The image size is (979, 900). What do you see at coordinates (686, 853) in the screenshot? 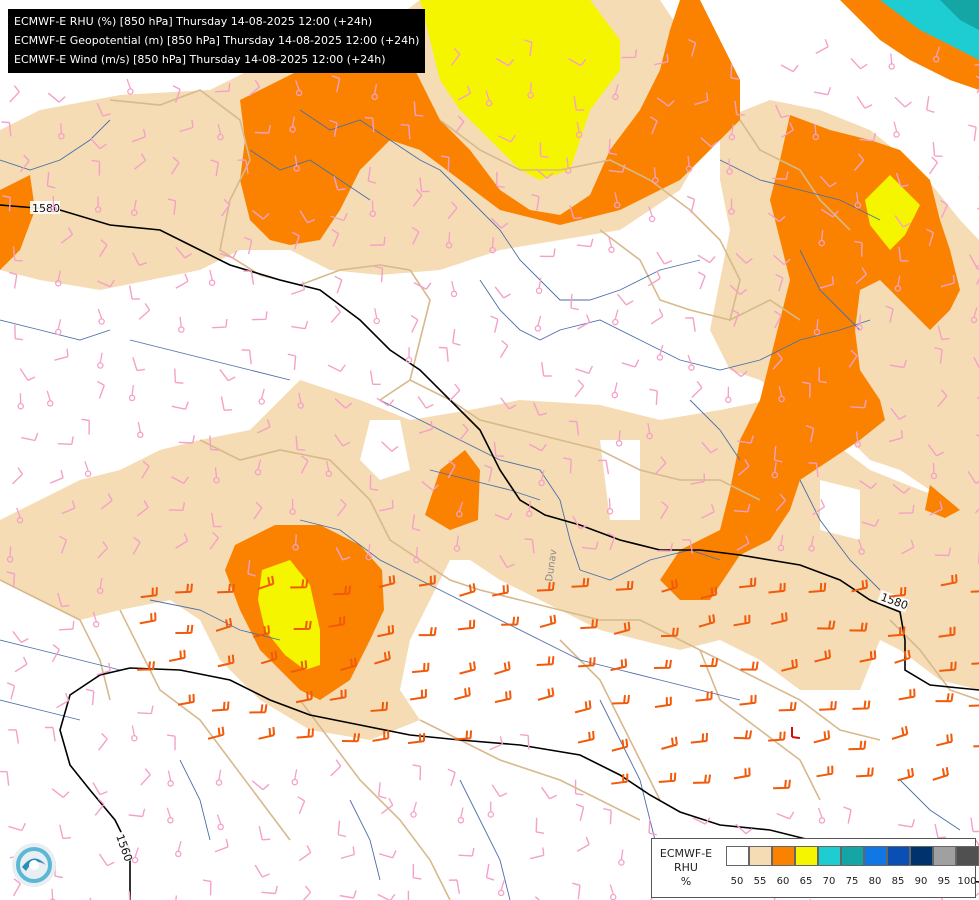
I see `legend-title-model: ECMWF-E` at bounding box center [686, 853].